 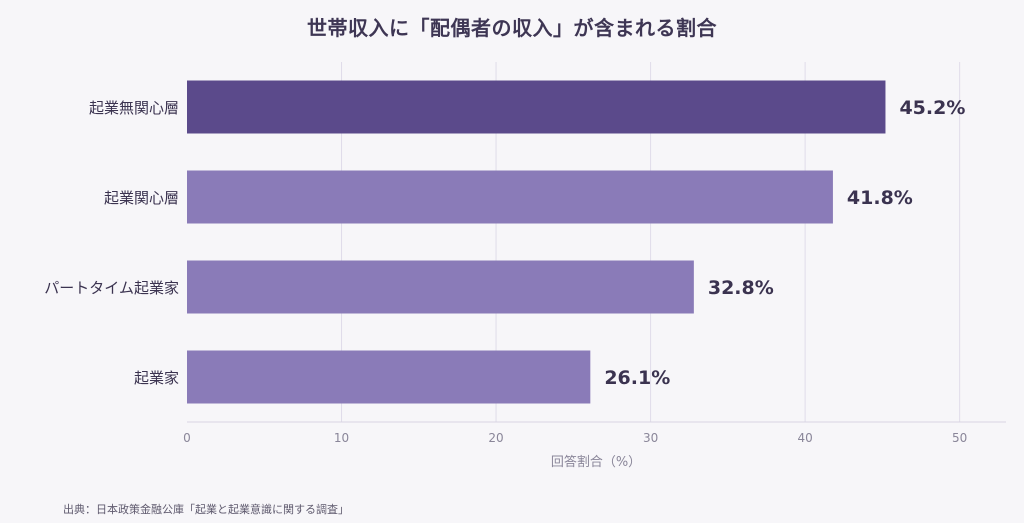 I want to click on x-tick-label: 30, so click(x=650, y=438).